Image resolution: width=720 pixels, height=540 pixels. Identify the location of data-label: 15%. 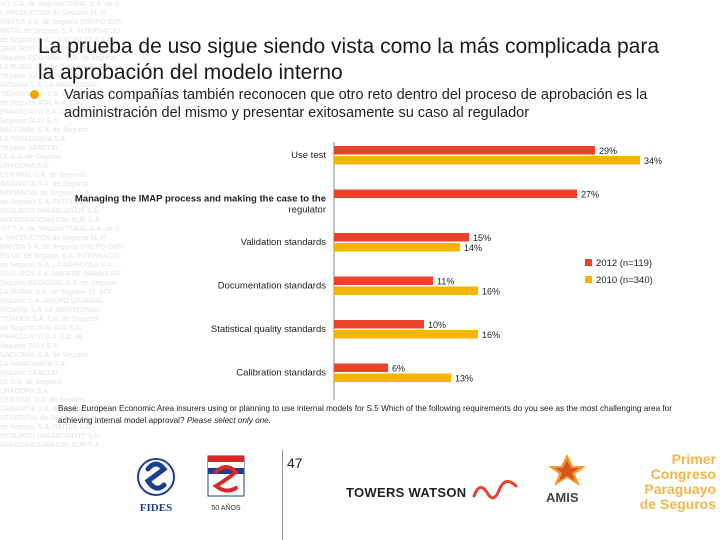
(482, 238).